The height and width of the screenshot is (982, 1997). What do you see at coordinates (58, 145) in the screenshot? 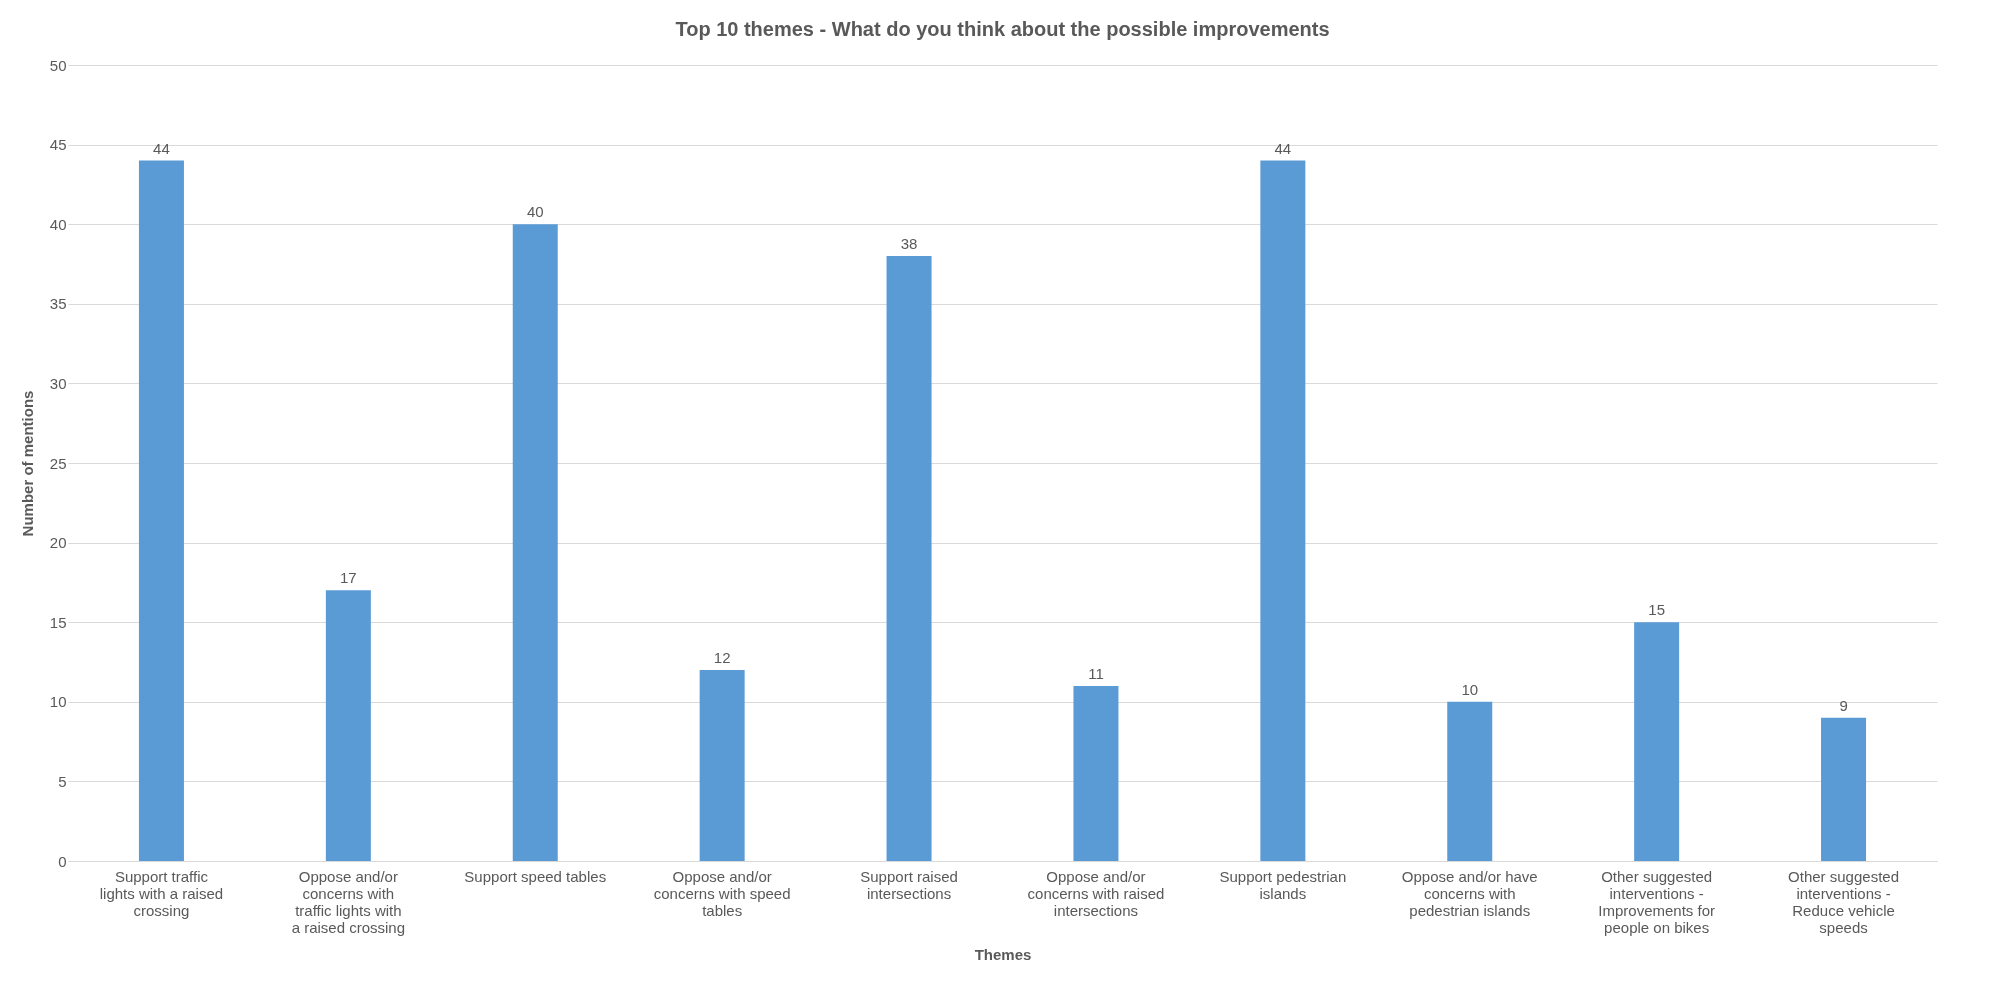
I see `y-tick-label: 45` at bounding box center [58, 145].